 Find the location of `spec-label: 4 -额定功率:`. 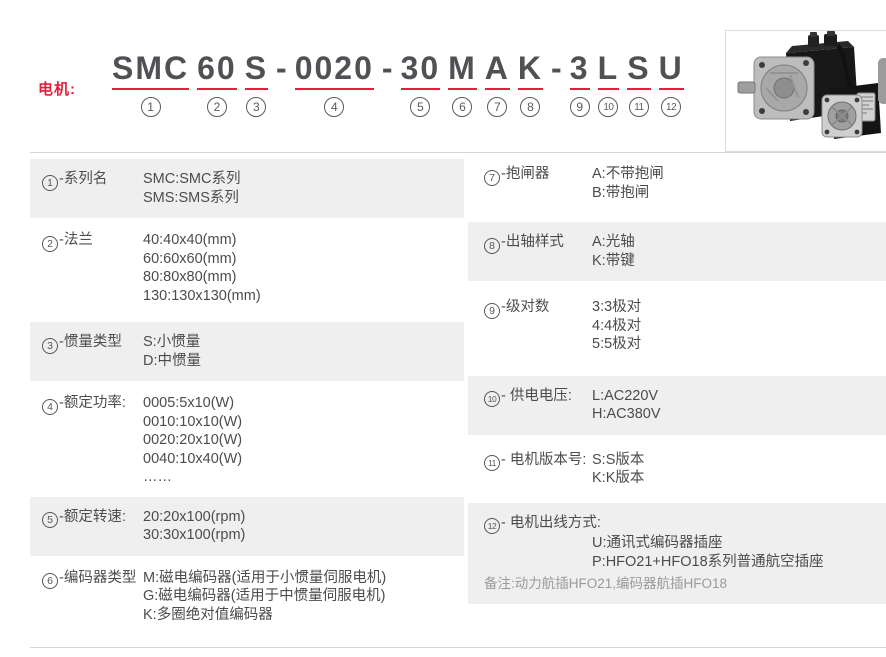

spec-label: 4 -额定功率: is located at coordinates (92, 440).